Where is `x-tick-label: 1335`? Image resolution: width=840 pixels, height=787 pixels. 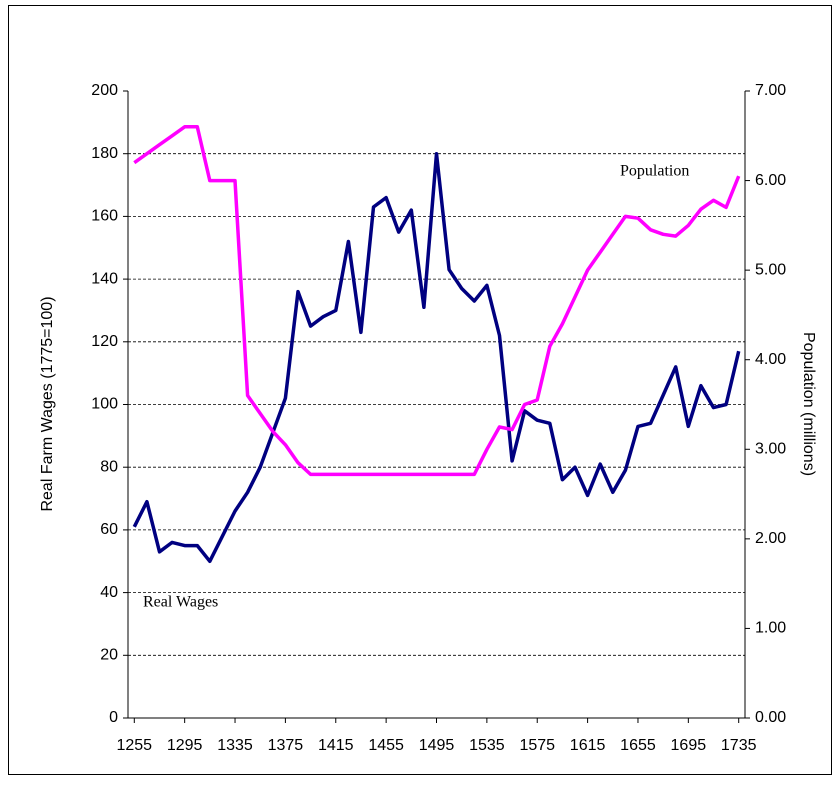 x-tick-label: 1335 is located at coordinates (235, 745).